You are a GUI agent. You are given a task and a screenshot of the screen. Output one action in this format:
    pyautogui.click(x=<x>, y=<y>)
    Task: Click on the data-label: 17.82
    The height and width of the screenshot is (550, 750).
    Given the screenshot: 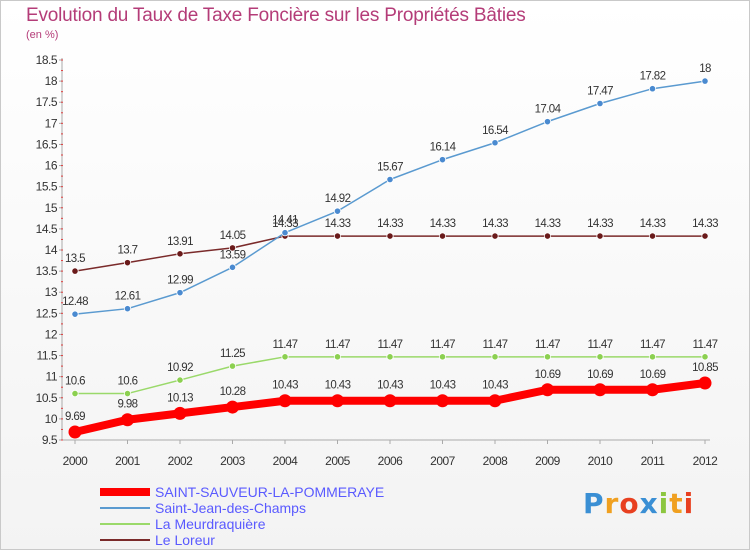 What is the action you would take?
    pyautogui.click(x=653, y=77)
    